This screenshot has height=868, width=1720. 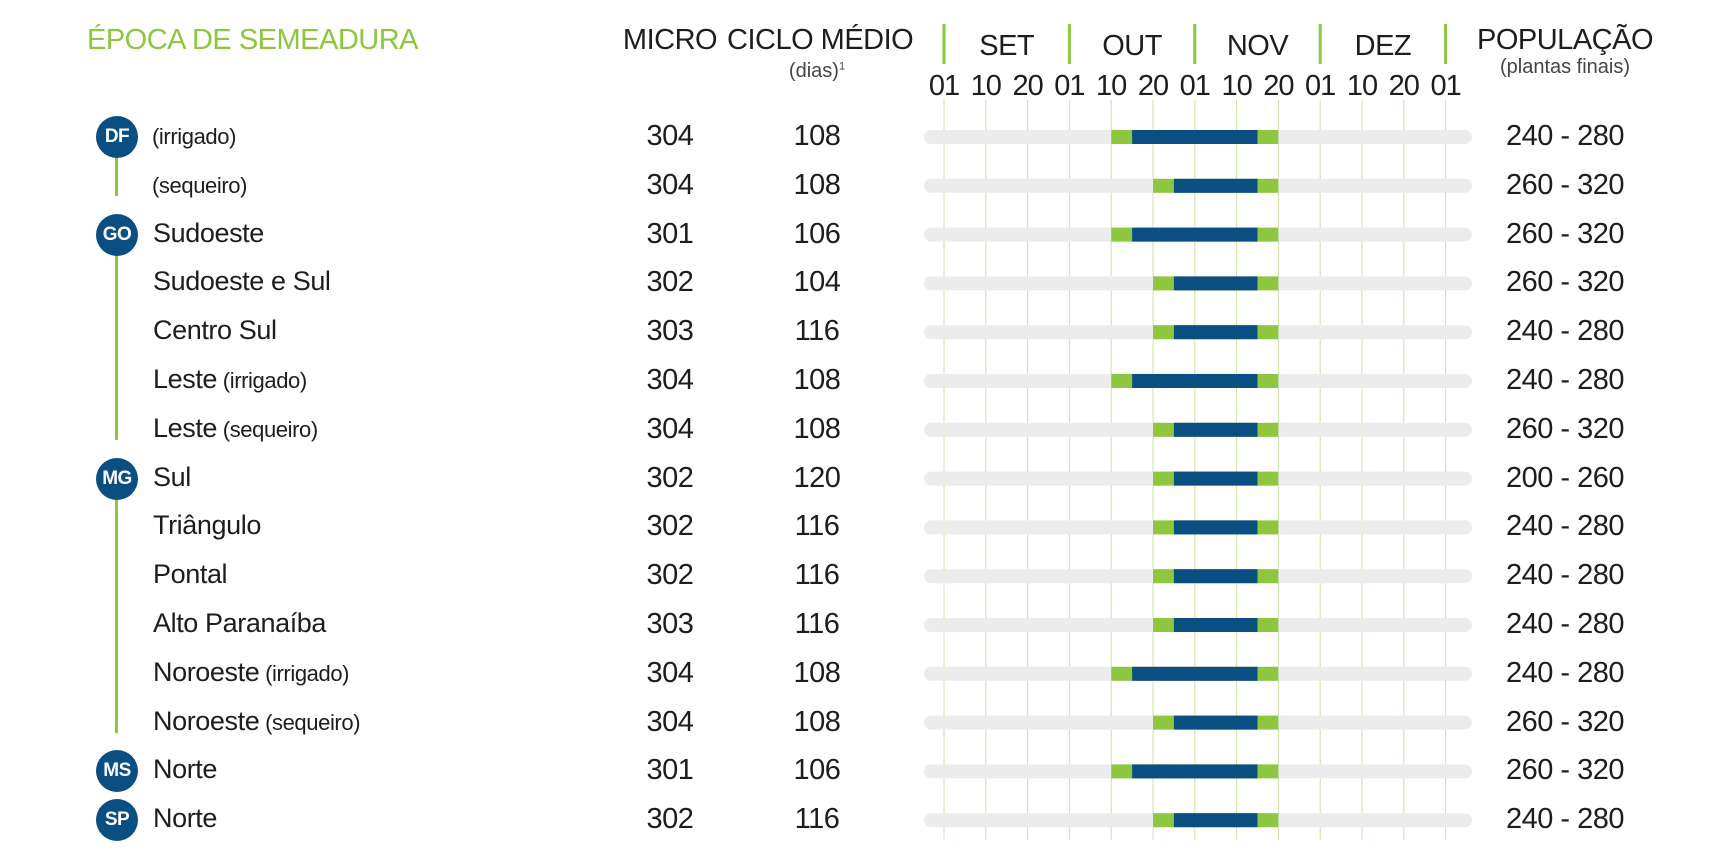 What do you see at coordinates (817, 477) in the screenshot?
I see `ciclo-value: 120` at bounding box center [817, 477].